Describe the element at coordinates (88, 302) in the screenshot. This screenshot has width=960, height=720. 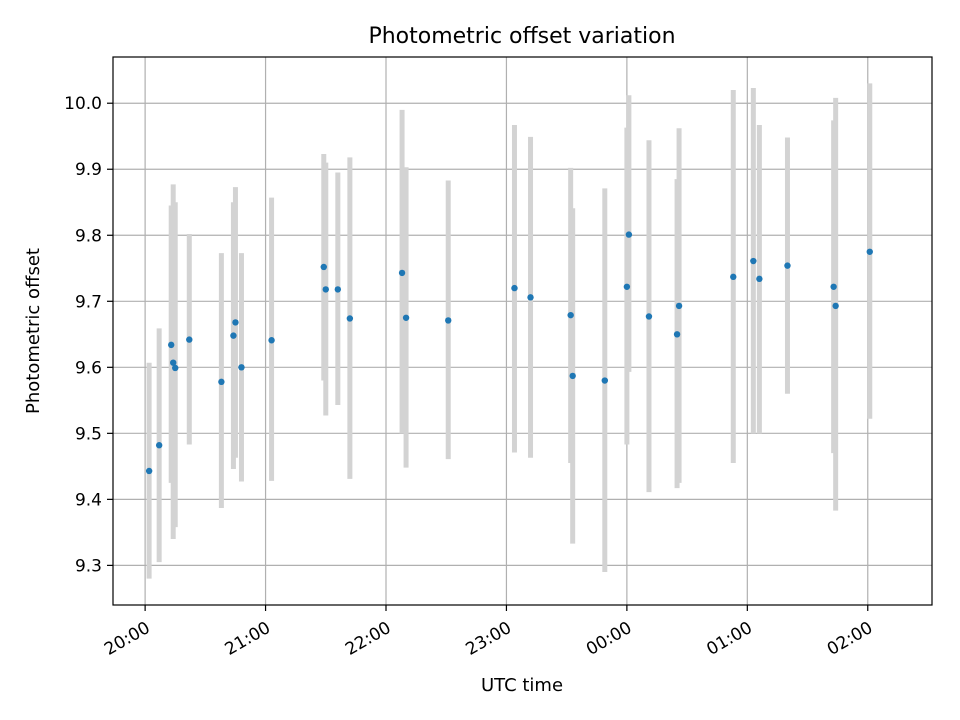
I see `y-tick-label: 9.7` at that location.